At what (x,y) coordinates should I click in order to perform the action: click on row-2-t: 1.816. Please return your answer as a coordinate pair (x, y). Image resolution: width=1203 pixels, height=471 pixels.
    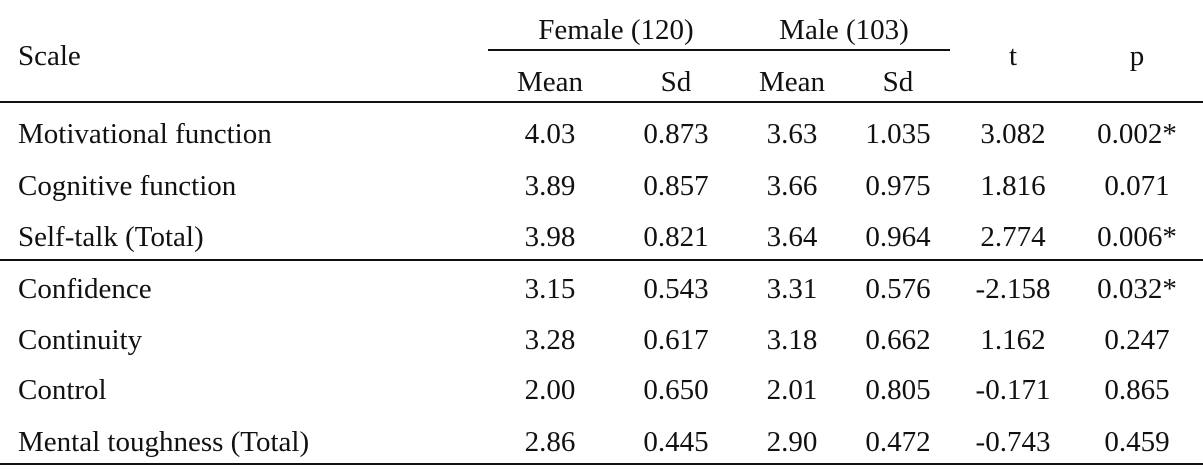
    Looking at the image, I should click on (1013, 186).